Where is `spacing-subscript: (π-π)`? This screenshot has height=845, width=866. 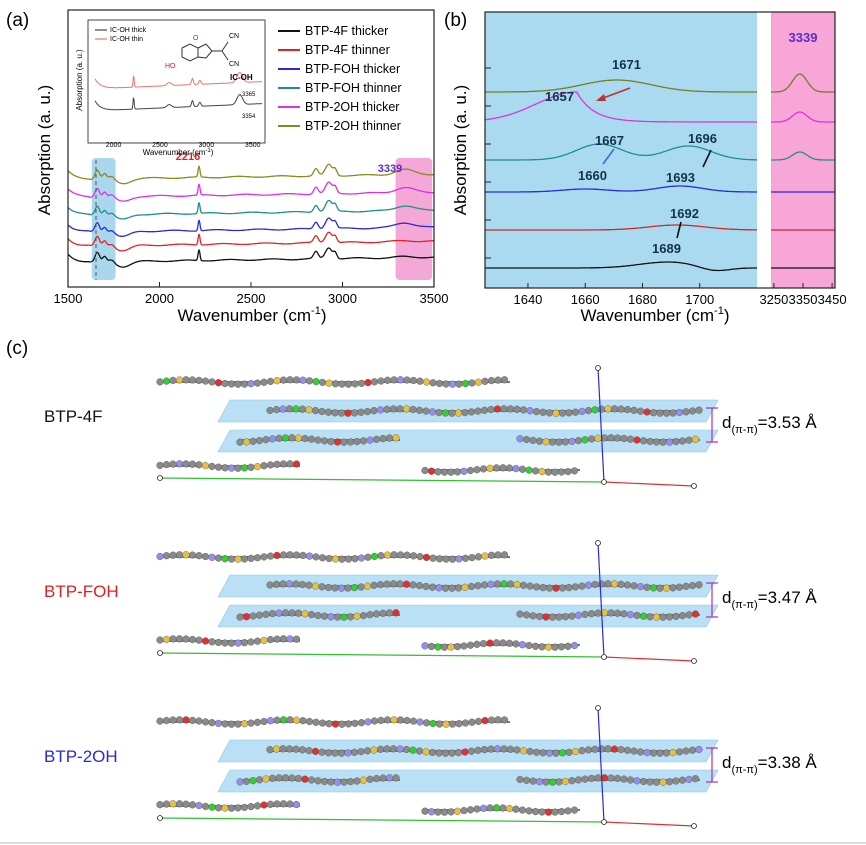 spacing-subscript: (π-π) is located at coordinates (744, 605).